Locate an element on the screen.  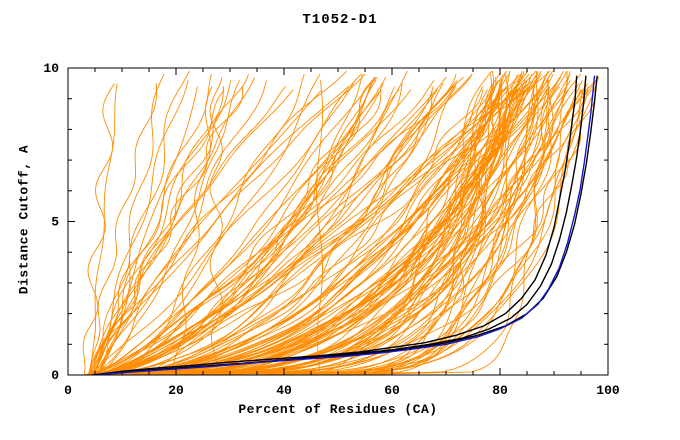
x-tick-label: 80 is located at coordinates (500, 390).